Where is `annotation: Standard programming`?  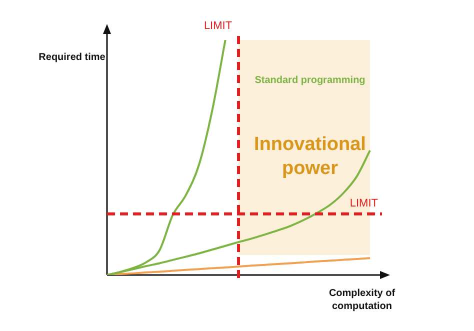 annotation: Standard programming is located at coordinates (310, 80).